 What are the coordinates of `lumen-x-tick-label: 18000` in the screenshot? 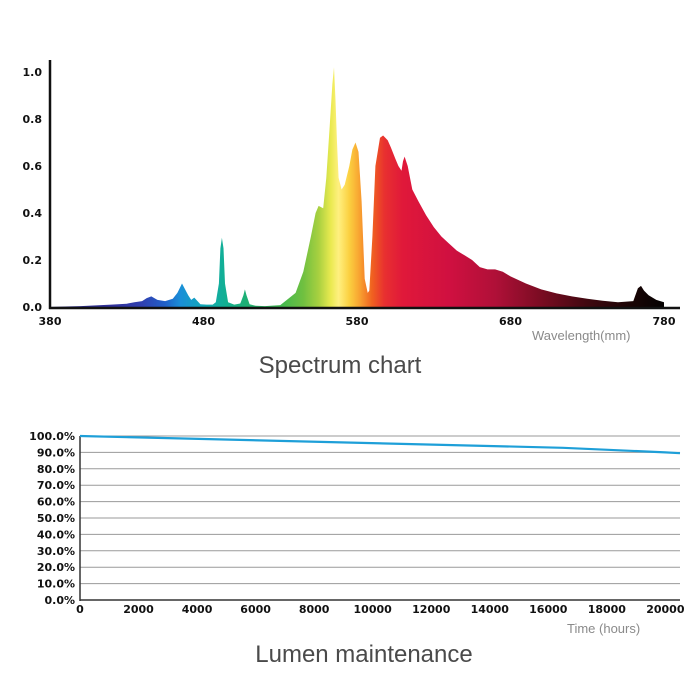 It's located at (607, 609).